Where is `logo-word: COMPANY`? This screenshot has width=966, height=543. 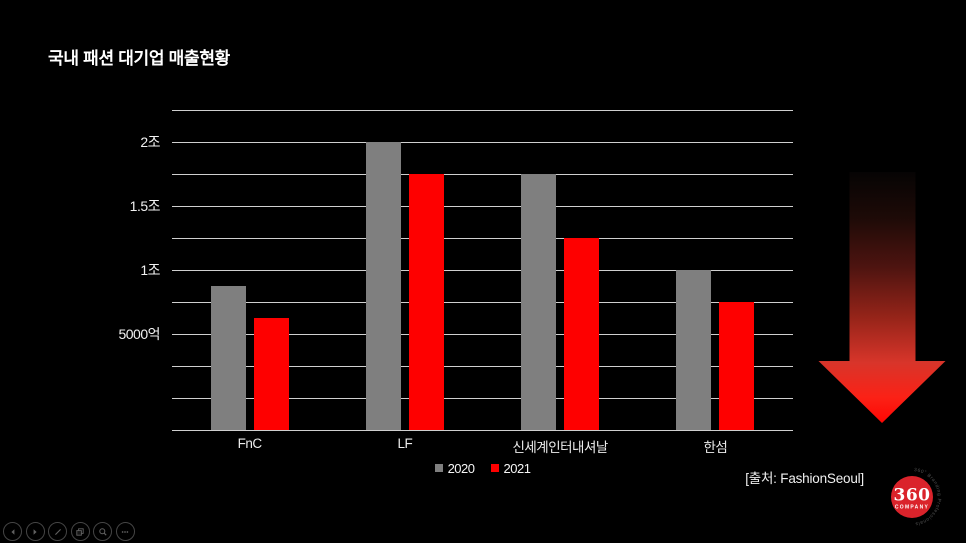 logo-word: COMPANY is located at coordinates (912, 508).